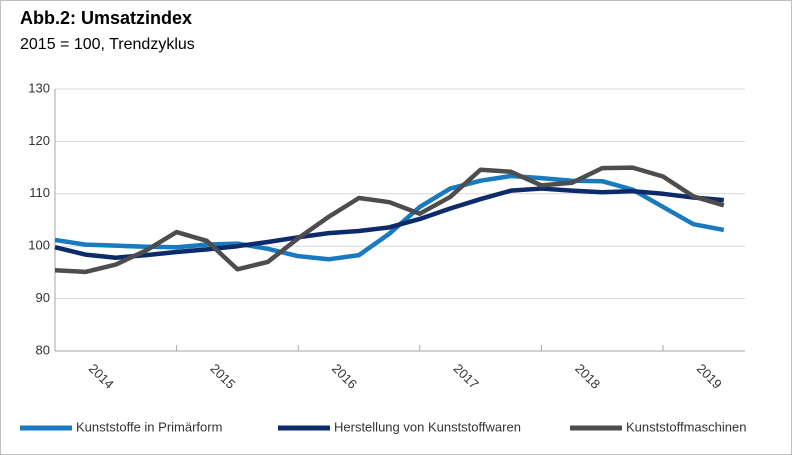 This screenshot has height=455, width=792. I want to click on y-tick-label: 80, so click(43, 349).